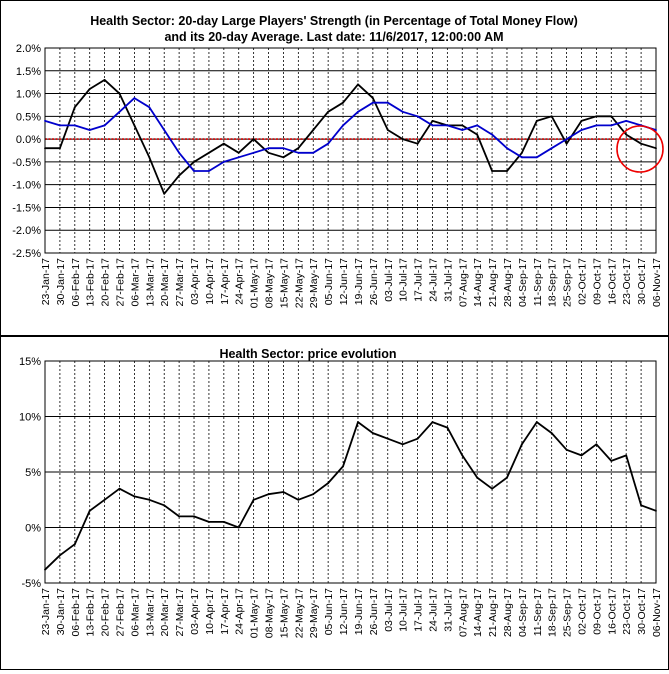  What do you see at coordinates (31, 584) in the screenshot?
I see `price-chart-y-tick-label: -5%` at bounding box center [31, 584].